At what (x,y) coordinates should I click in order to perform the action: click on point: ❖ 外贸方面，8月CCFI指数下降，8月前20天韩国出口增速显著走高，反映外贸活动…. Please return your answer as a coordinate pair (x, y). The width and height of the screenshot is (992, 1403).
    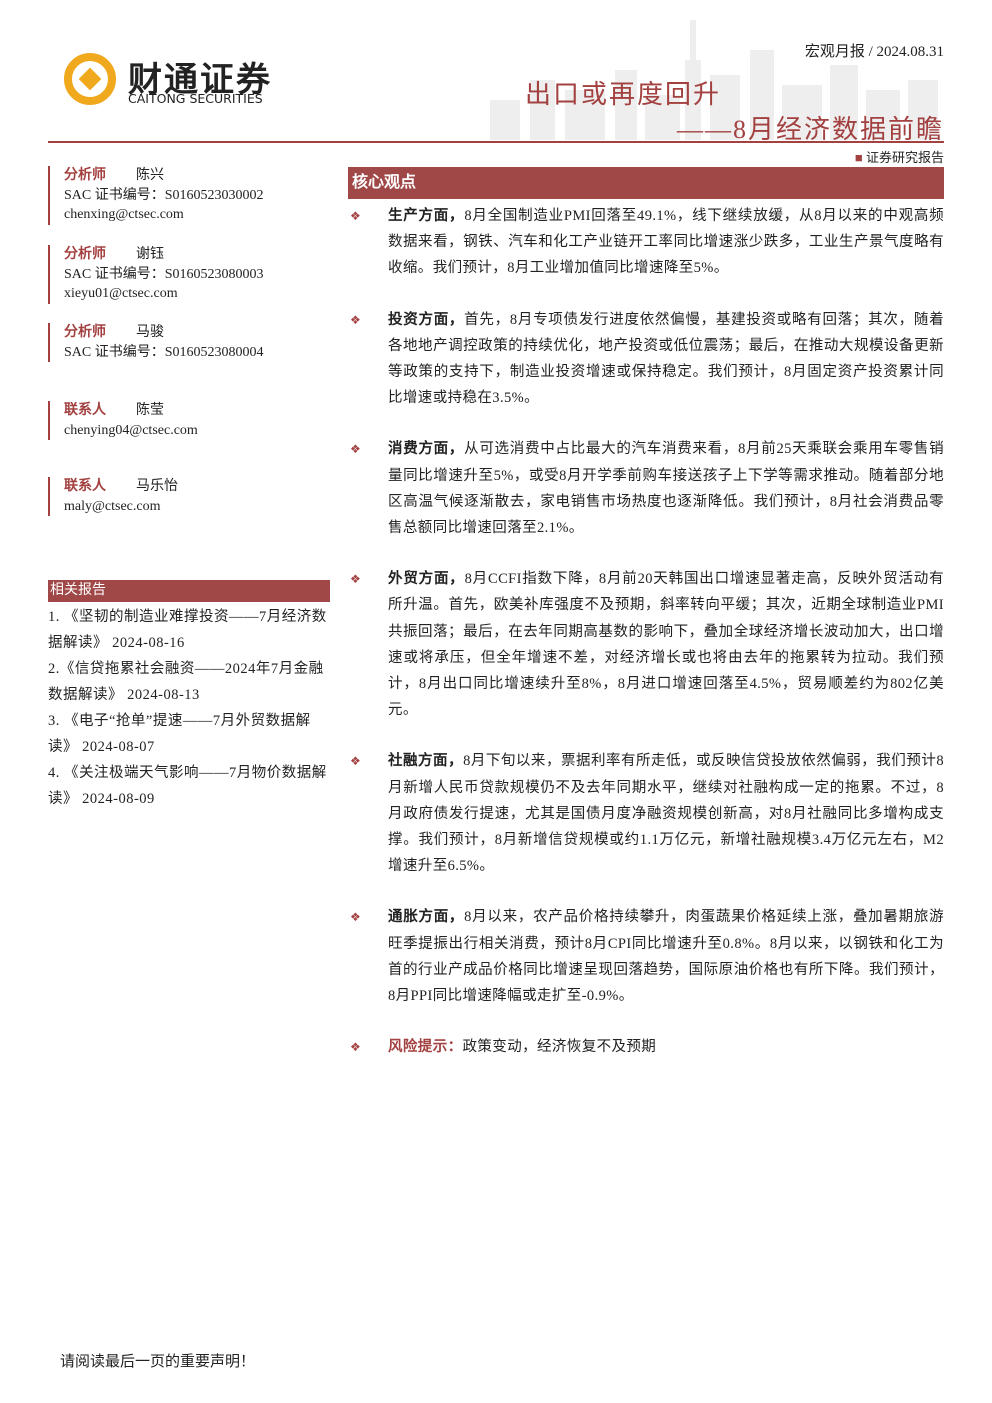
    Looking at the image, I should click on (647, 645).